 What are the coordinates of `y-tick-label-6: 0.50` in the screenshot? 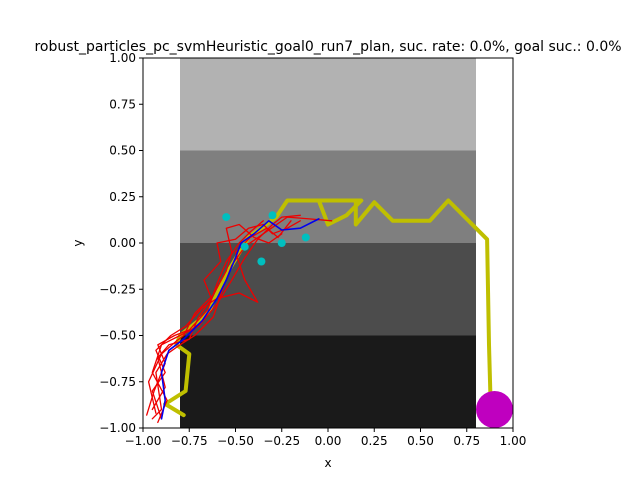 It's located at (122, 151).